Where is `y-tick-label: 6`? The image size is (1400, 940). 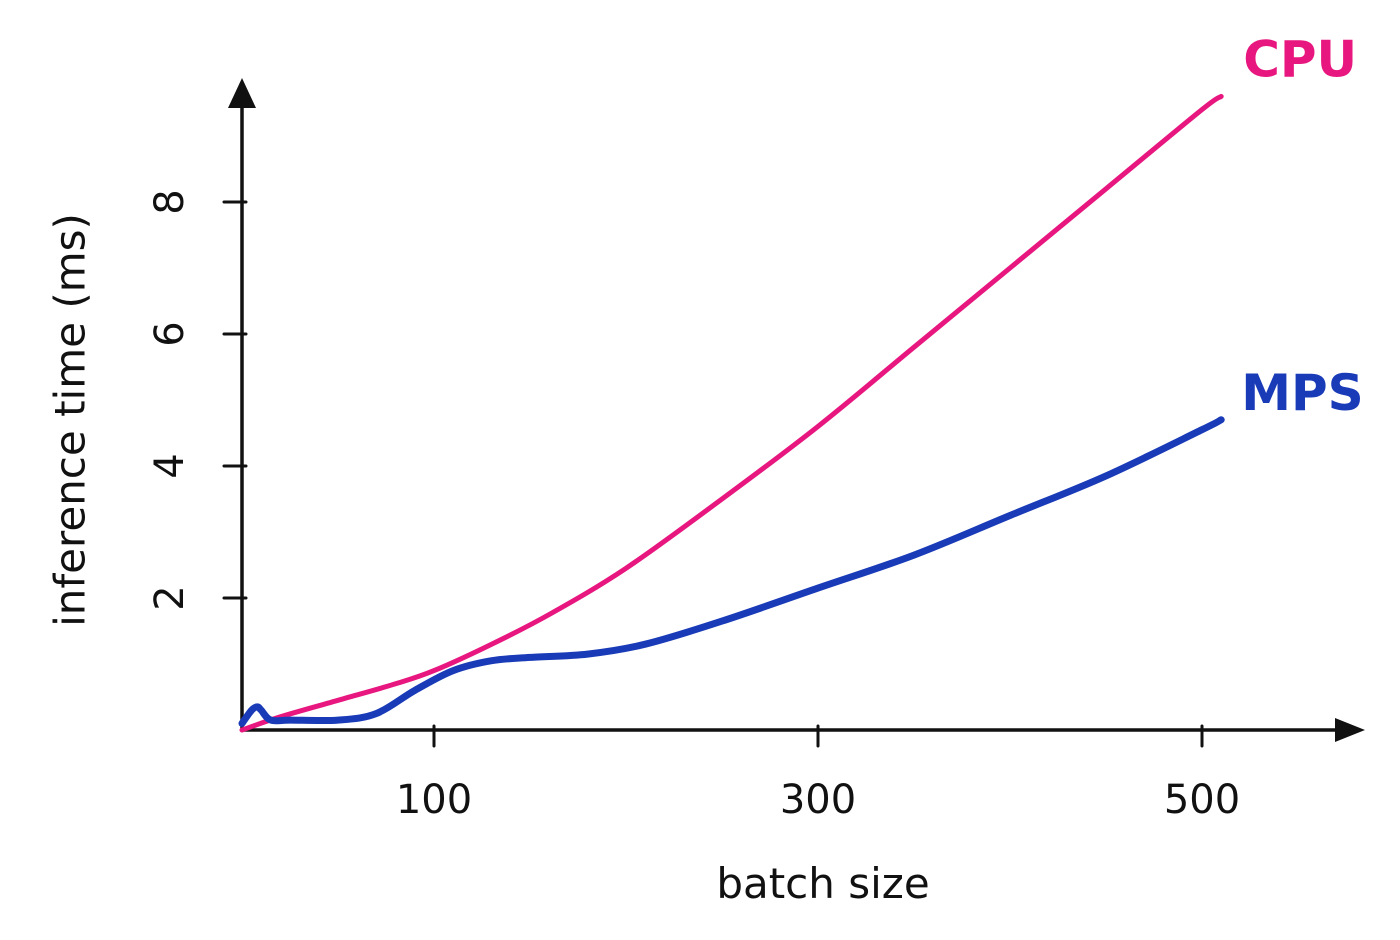 y-tick-label: 6 is located at coordinates (170, 333).